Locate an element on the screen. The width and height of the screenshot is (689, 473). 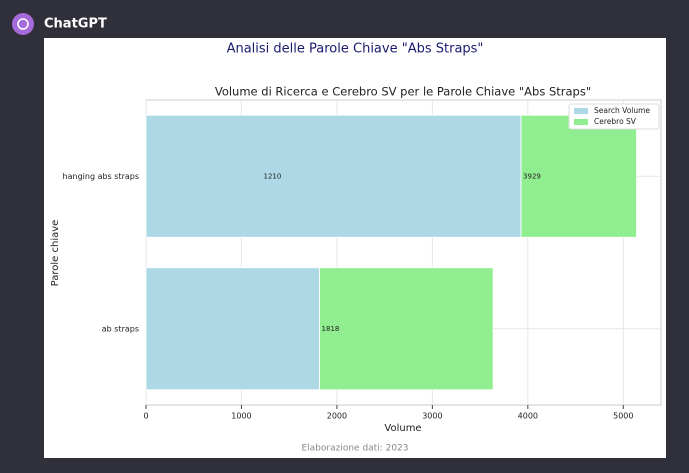
annotation: 1818 is located at coordinates (331, 329).